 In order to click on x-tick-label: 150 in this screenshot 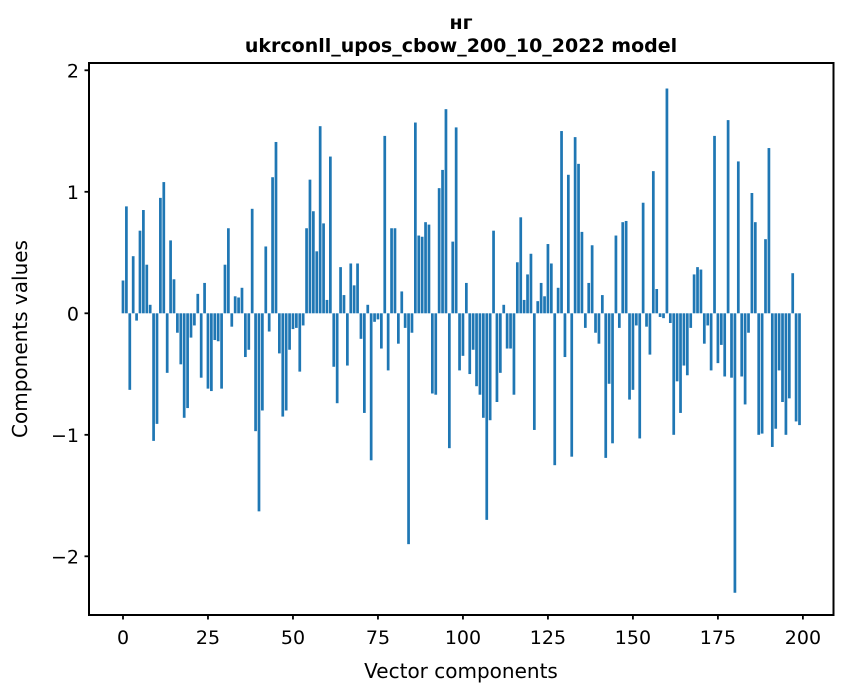, I will do `click(633, 638)`.